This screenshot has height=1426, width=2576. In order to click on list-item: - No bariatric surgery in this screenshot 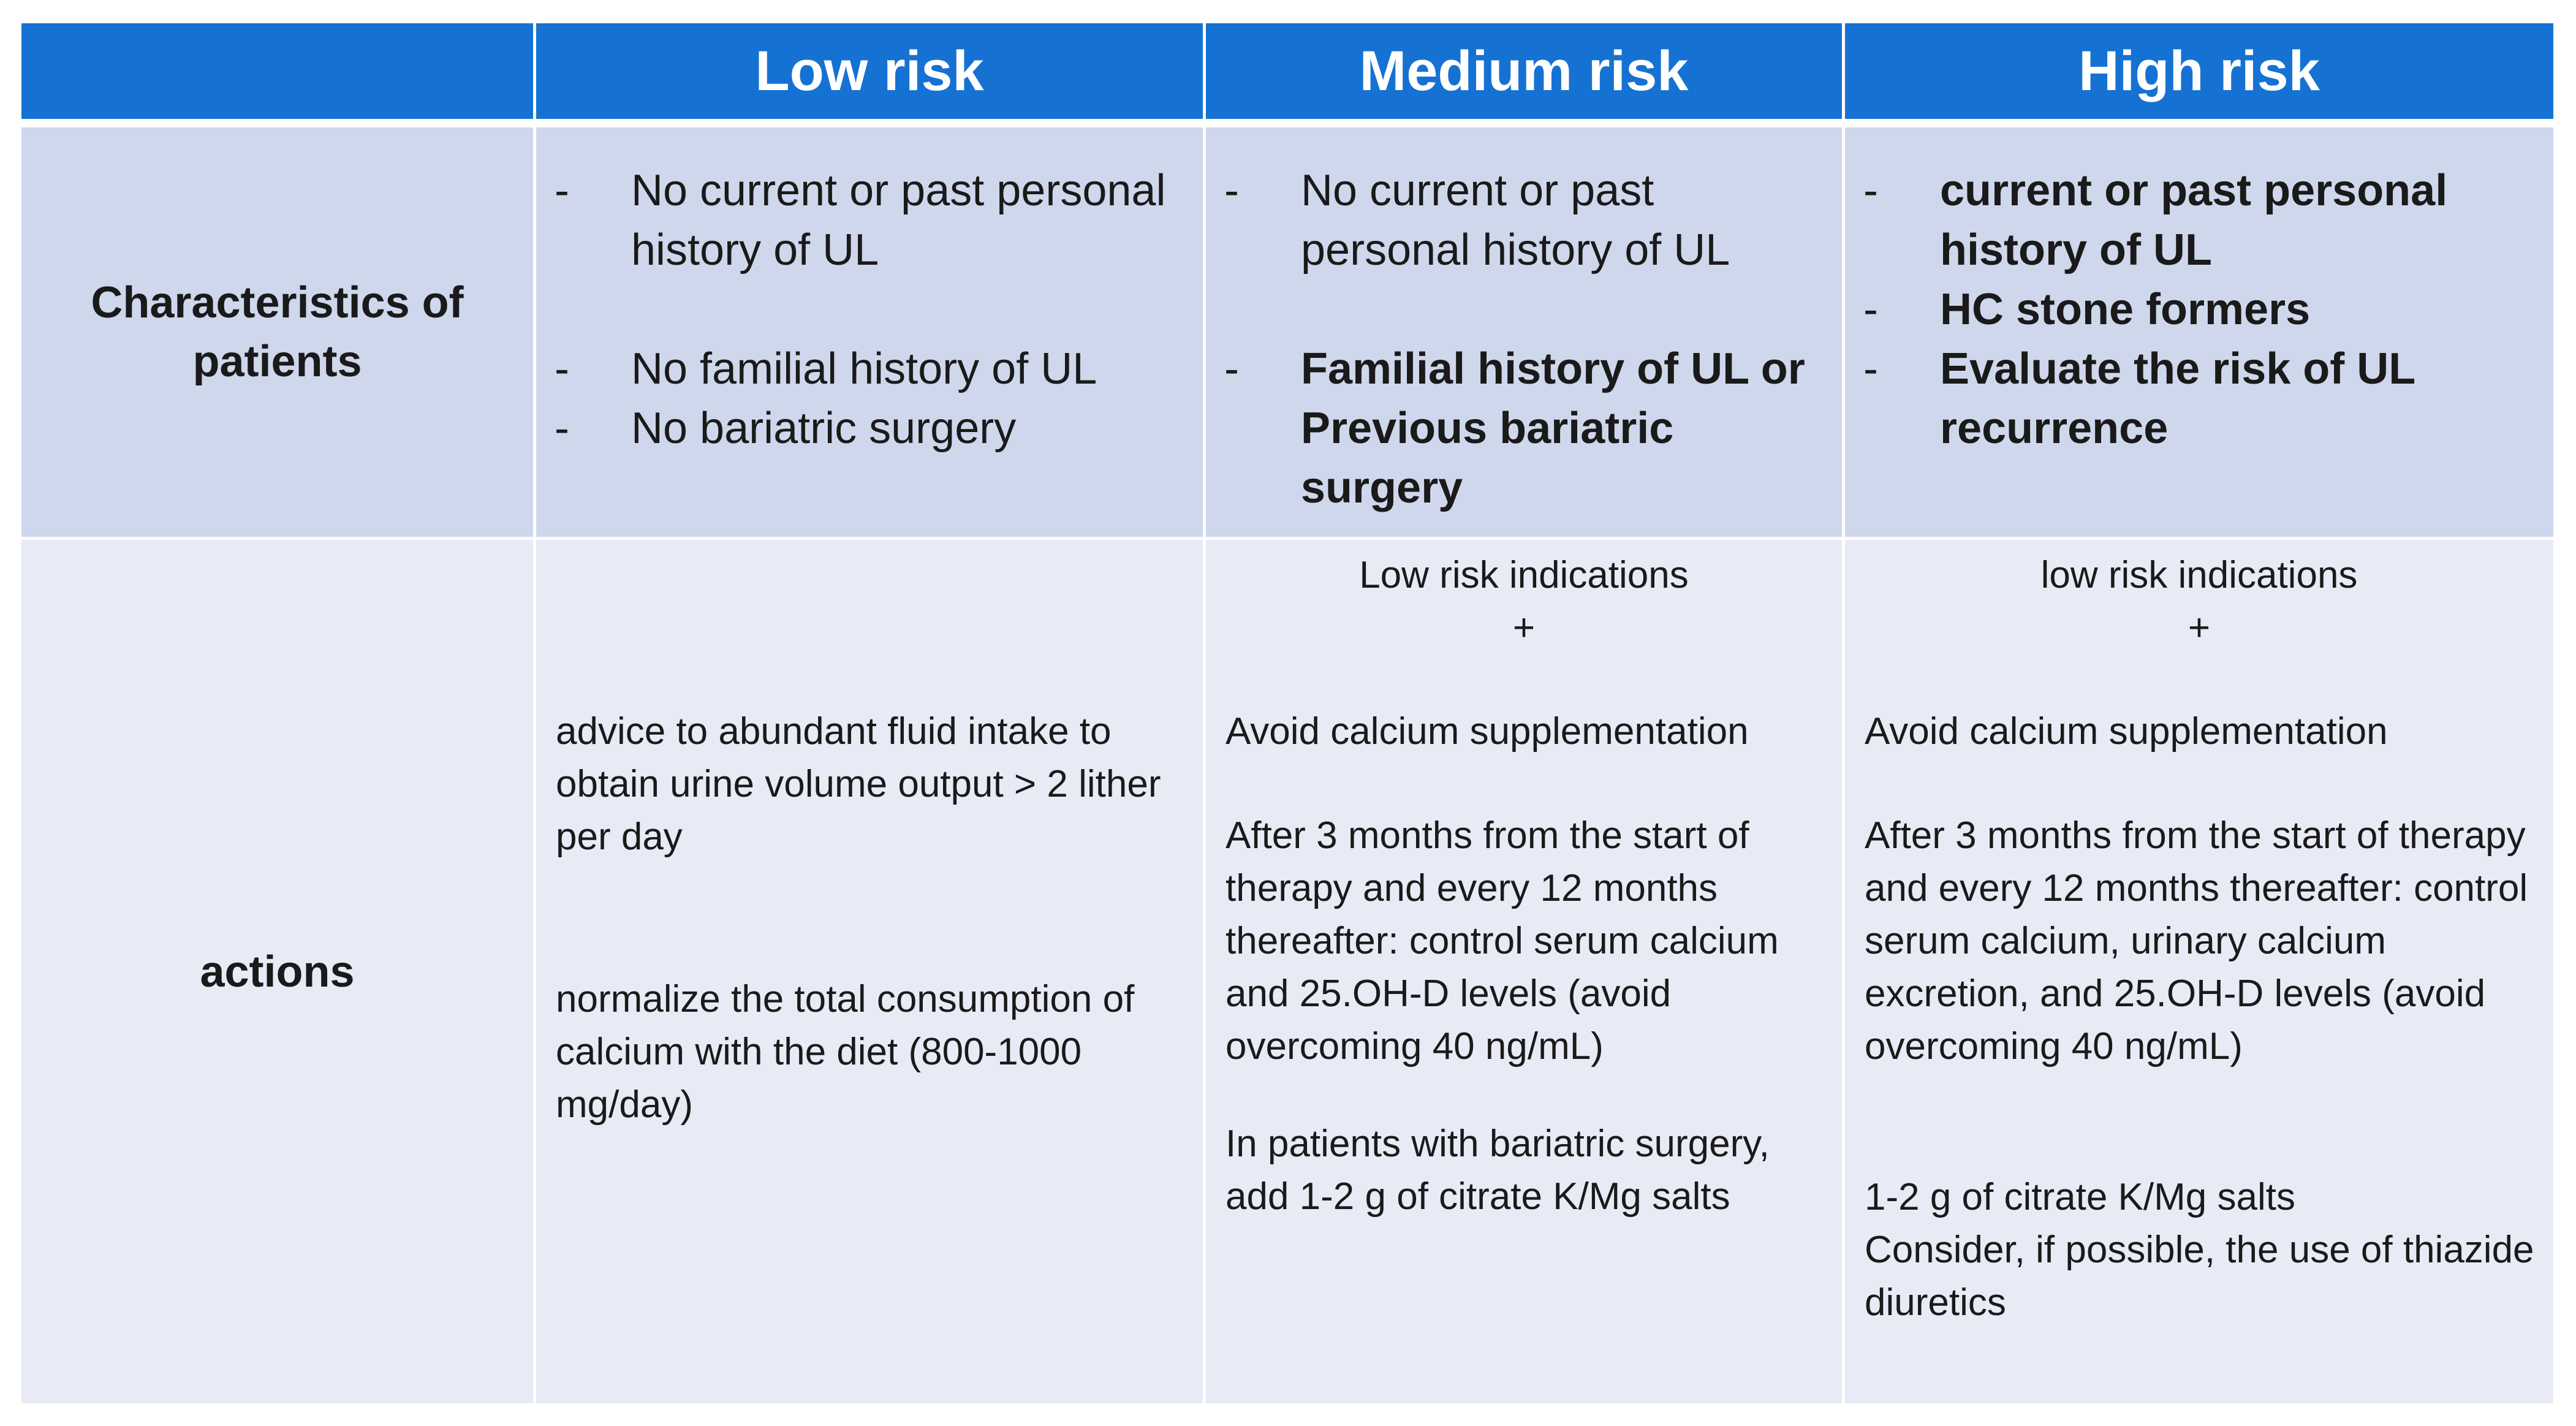, I will do `click(873, 428)`.